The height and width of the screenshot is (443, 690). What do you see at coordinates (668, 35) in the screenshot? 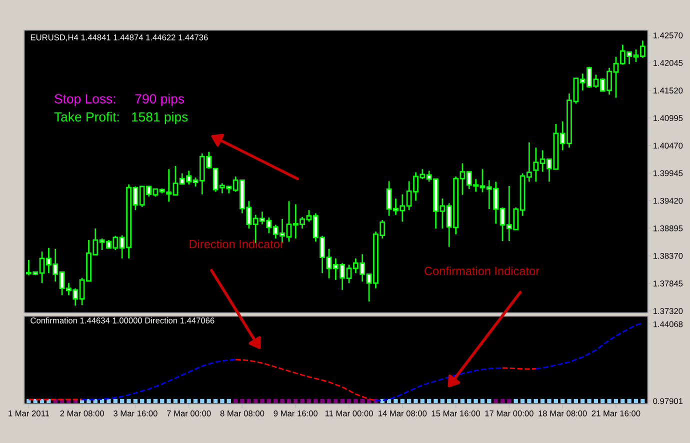
I see `y-tick-label: 1.42570` at bounding box center [668, 35].